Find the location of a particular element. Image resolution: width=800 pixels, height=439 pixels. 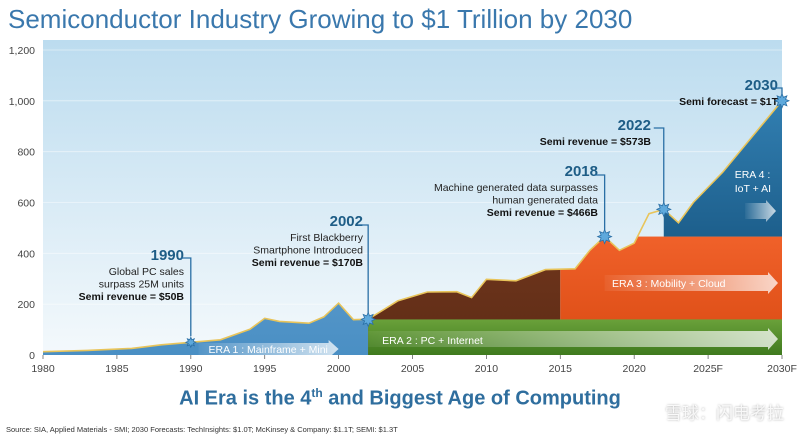

x-tick-label: 1985 is located at coordinates (117, 369).